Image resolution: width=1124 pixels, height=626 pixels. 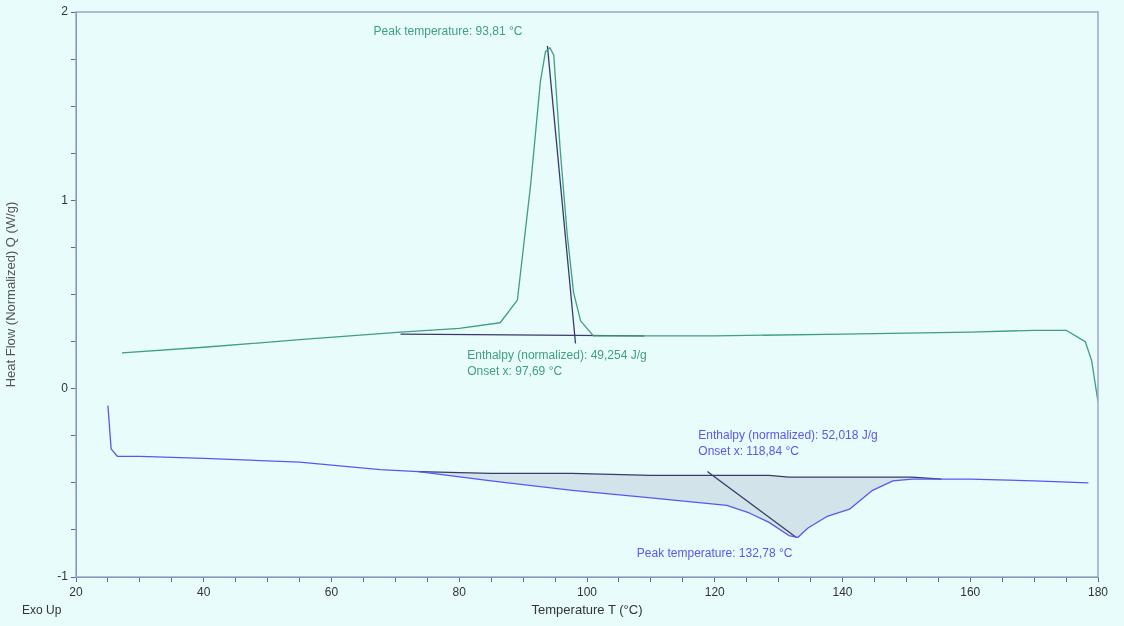 I want to click on y-tick-label: -1, so click(x=63, y=576).